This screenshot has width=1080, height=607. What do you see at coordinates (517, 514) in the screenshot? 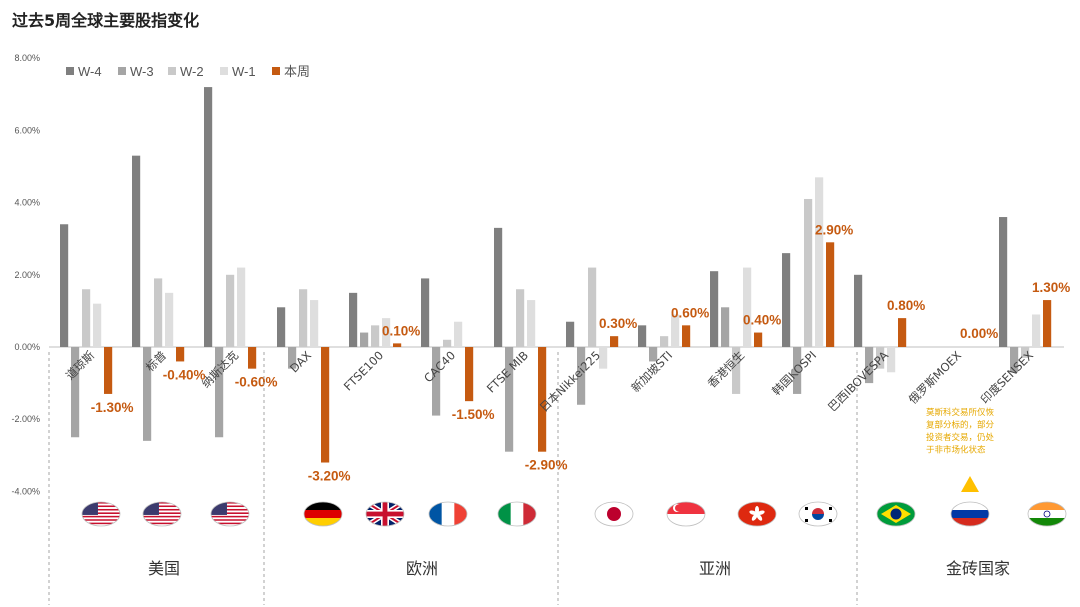
I see `flag-it-icon` at bounding box center [517, 514].